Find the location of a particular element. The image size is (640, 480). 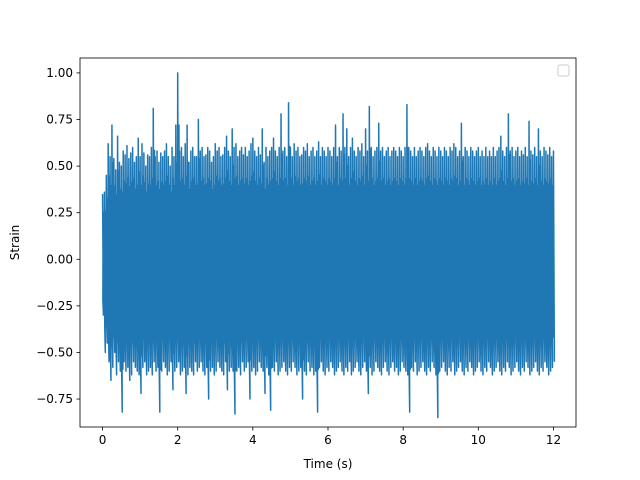

y-tick-label: 1.00 is located at coordinates (59, 73).